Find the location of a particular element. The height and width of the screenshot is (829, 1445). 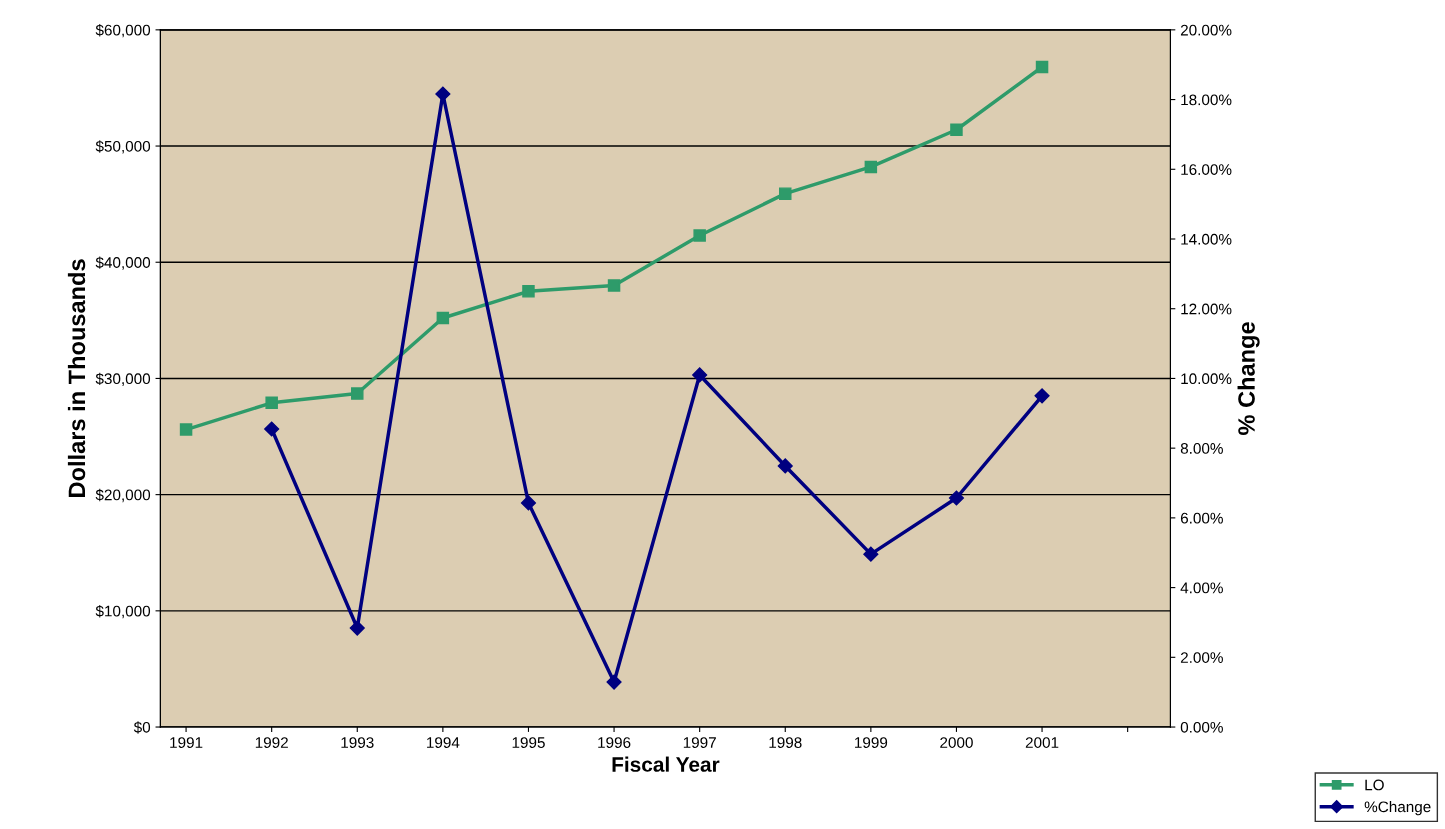

y2-axis-title: % Change is located at coordinates (1248, 378).